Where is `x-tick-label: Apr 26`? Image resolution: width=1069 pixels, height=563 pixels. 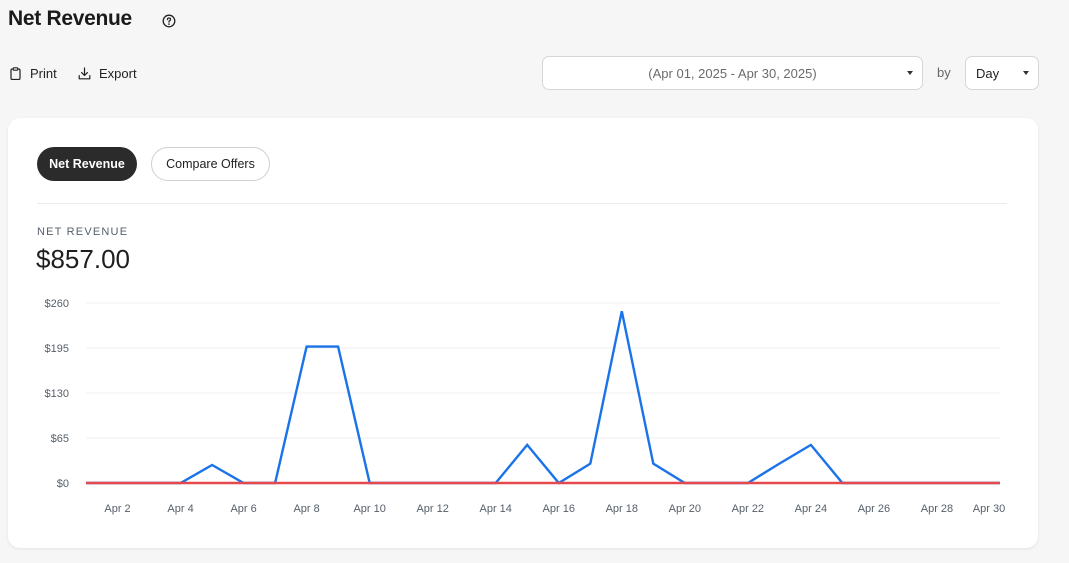
x-tick-label: Apr 26 is located at coordinates (874, 509).